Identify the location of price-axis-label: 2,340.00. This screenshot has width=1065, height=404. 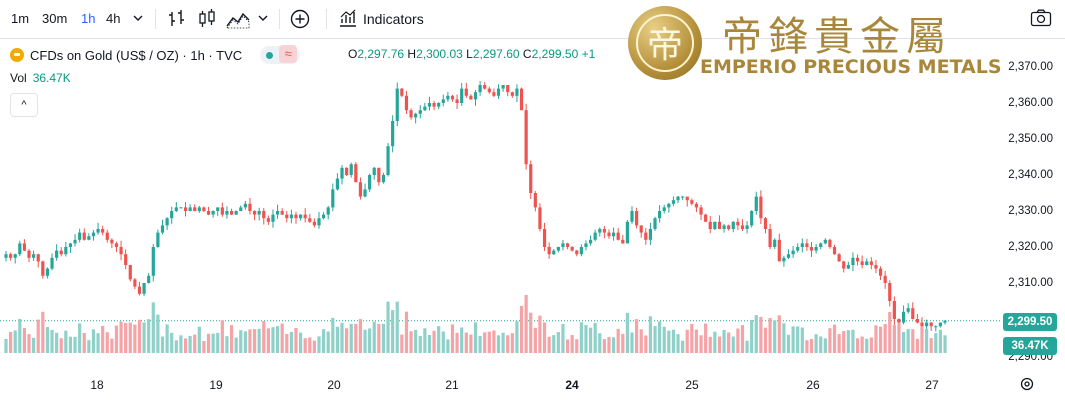
(1030, 175).